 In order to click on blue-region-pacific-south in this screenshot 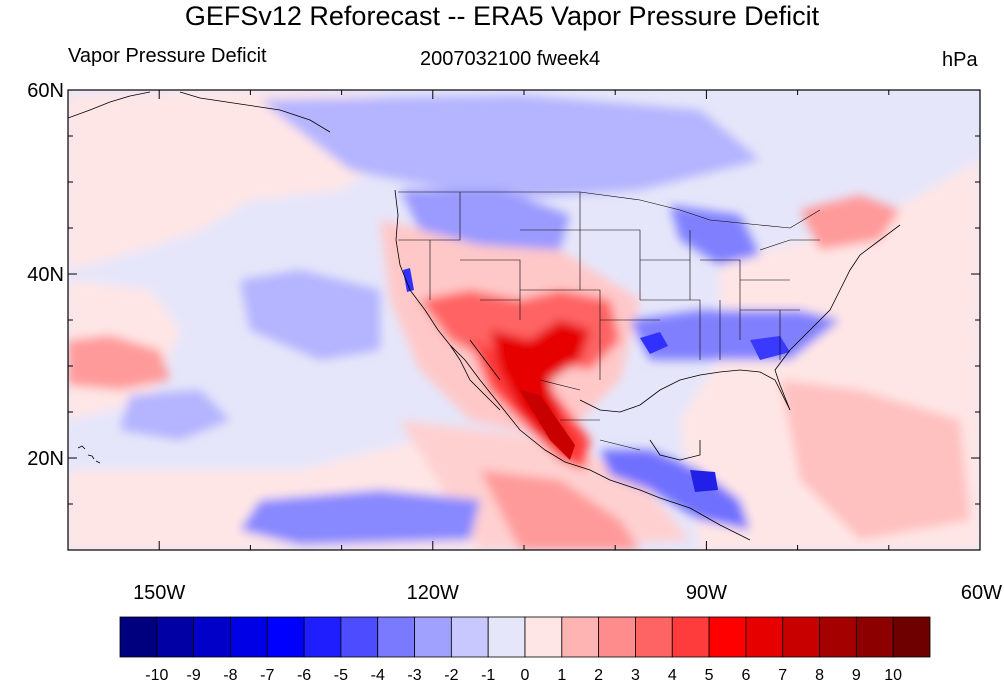, I will do `click(360, 517)`.